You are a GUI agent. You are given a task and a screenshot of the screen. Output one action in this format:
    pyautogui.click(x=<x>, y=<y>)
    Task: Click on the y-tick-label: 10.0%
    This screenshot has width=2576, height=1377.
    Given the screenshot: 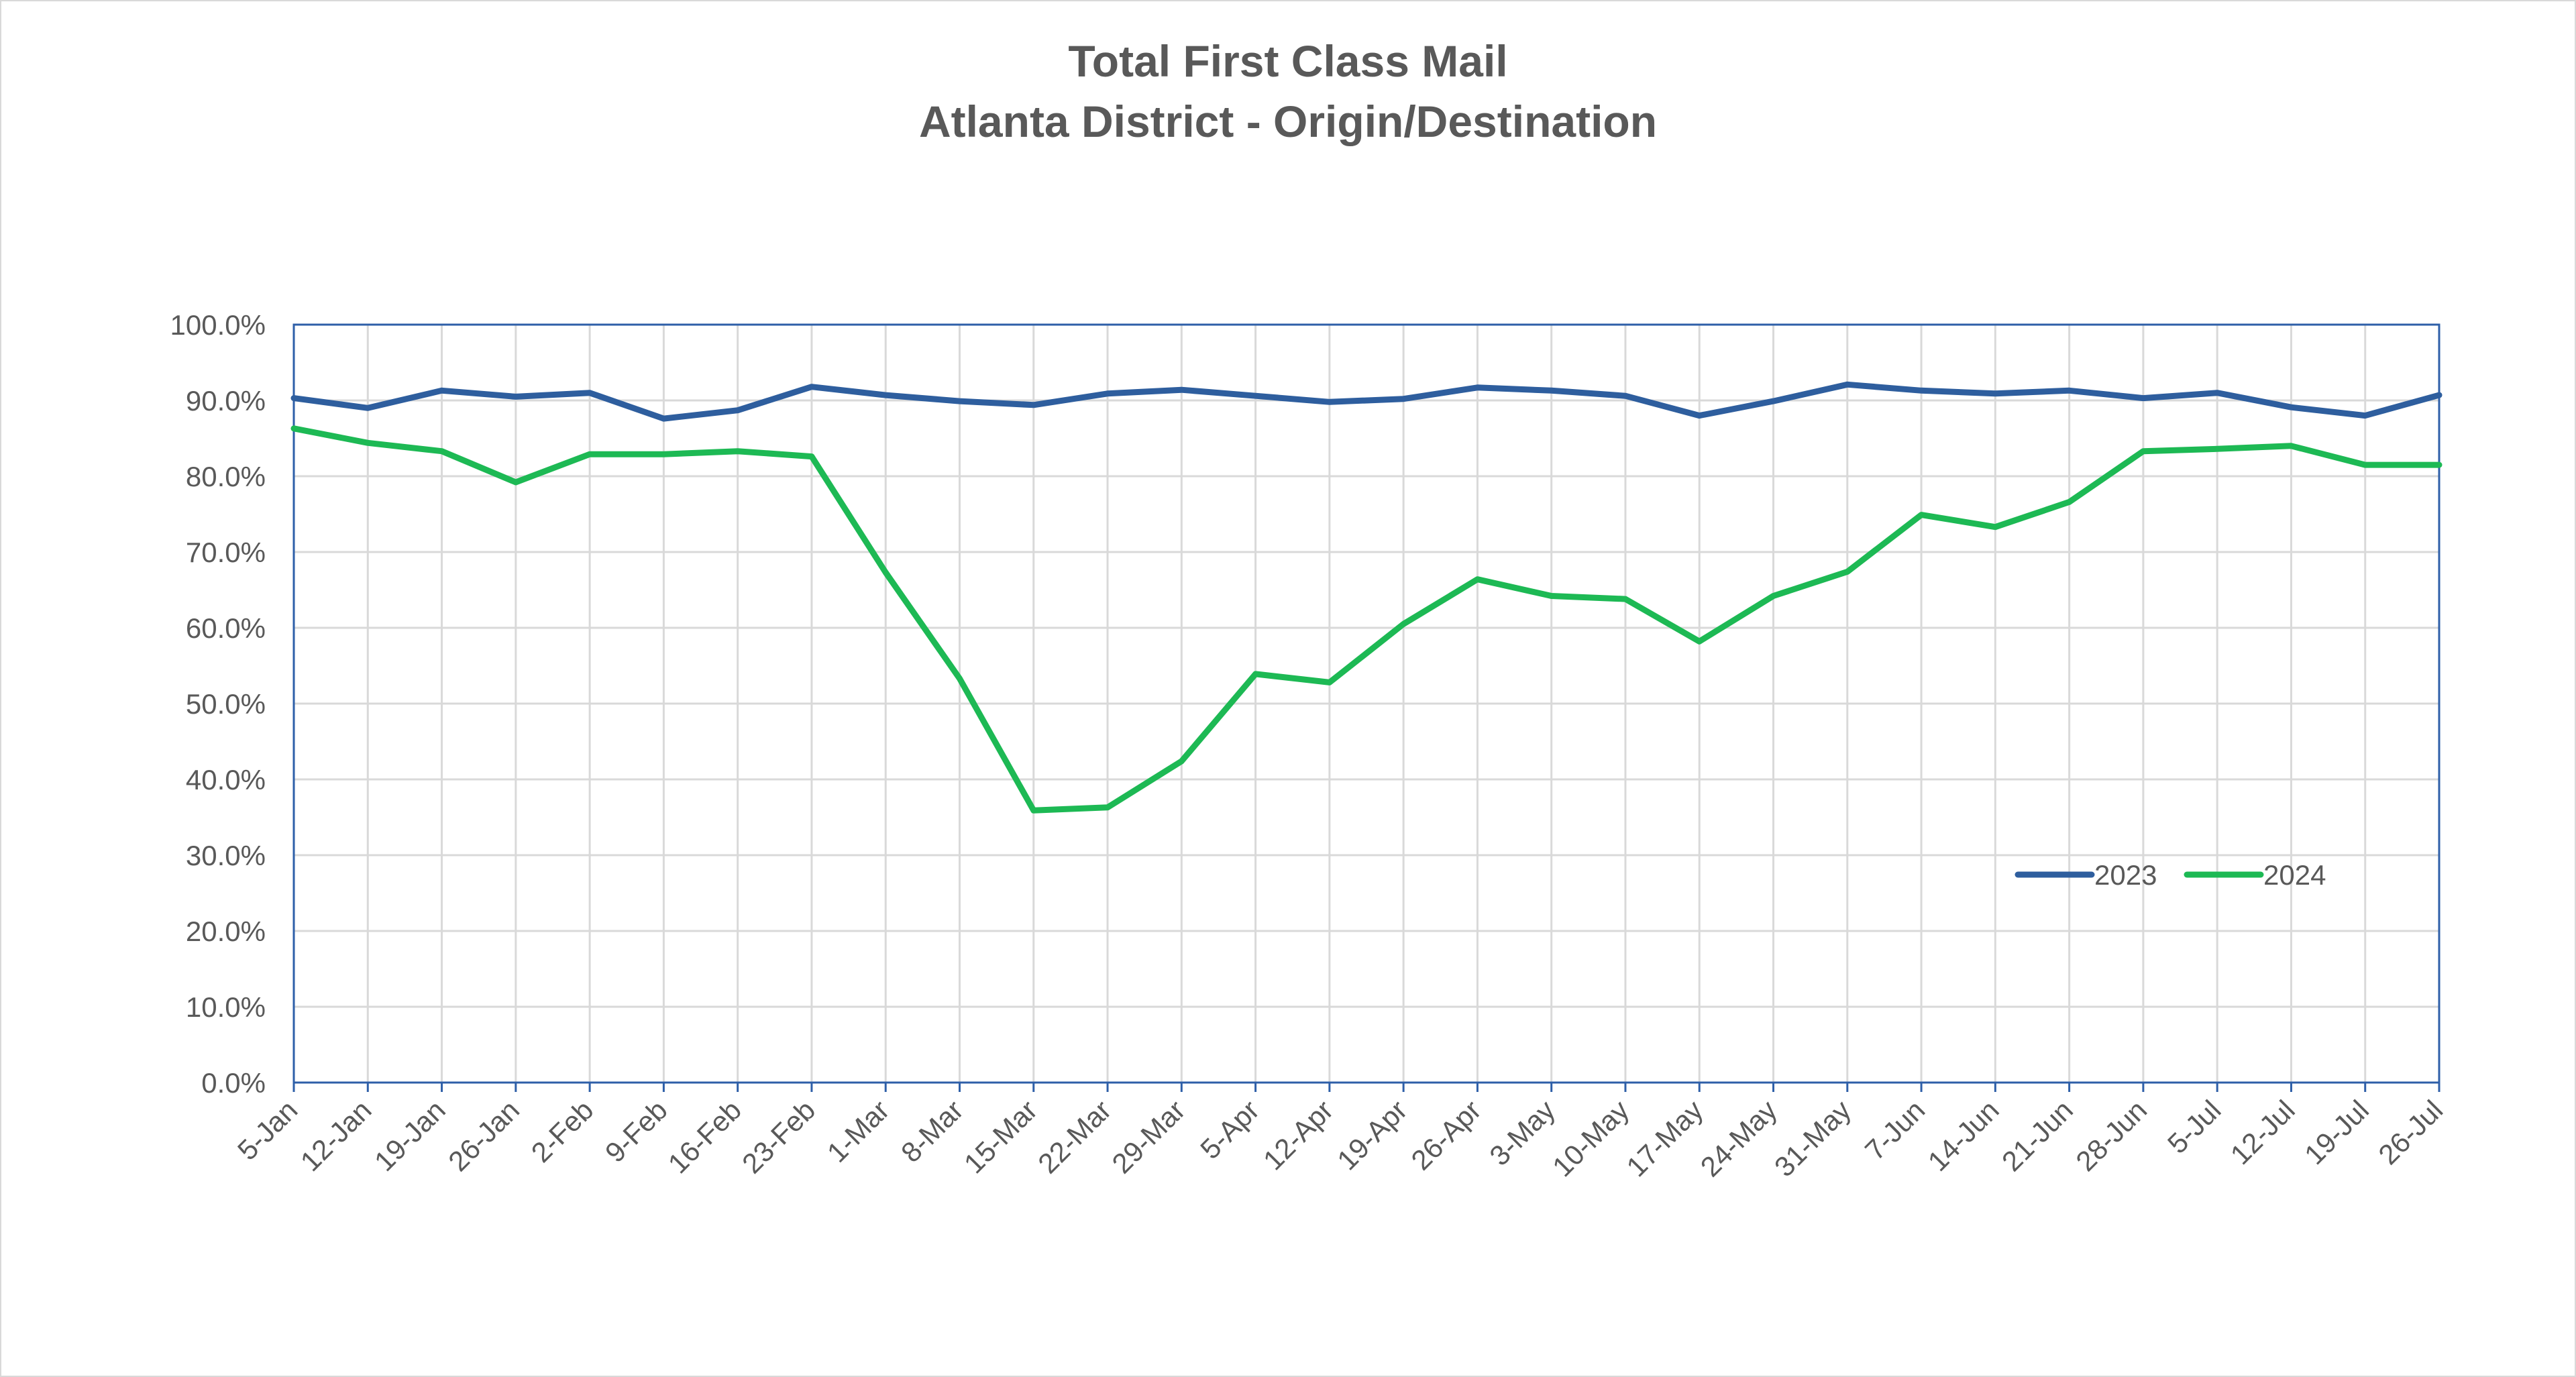 What is the action you would take?
    pyautogui.click(x=226, y=1007)
    